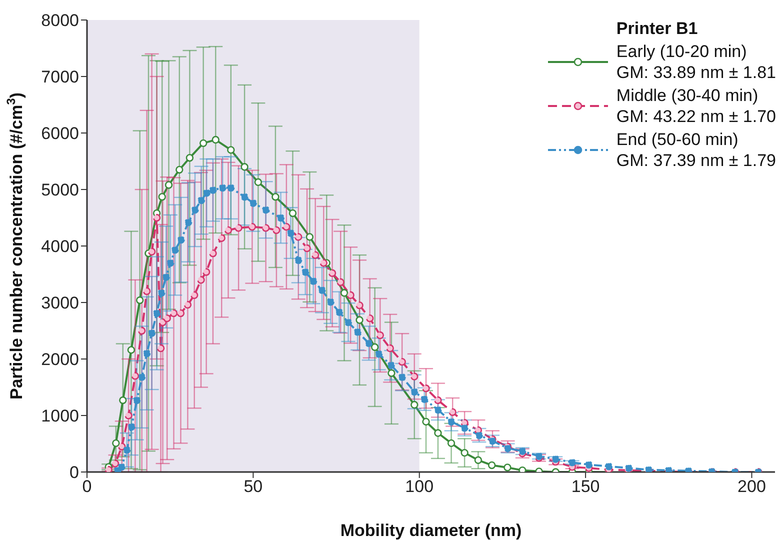 This screenshot has height=540, width=780. What do you see at coordinates (419, 486) in the screenshot?
I see `x-tick-label: 100` at bounding box center [419, 486].